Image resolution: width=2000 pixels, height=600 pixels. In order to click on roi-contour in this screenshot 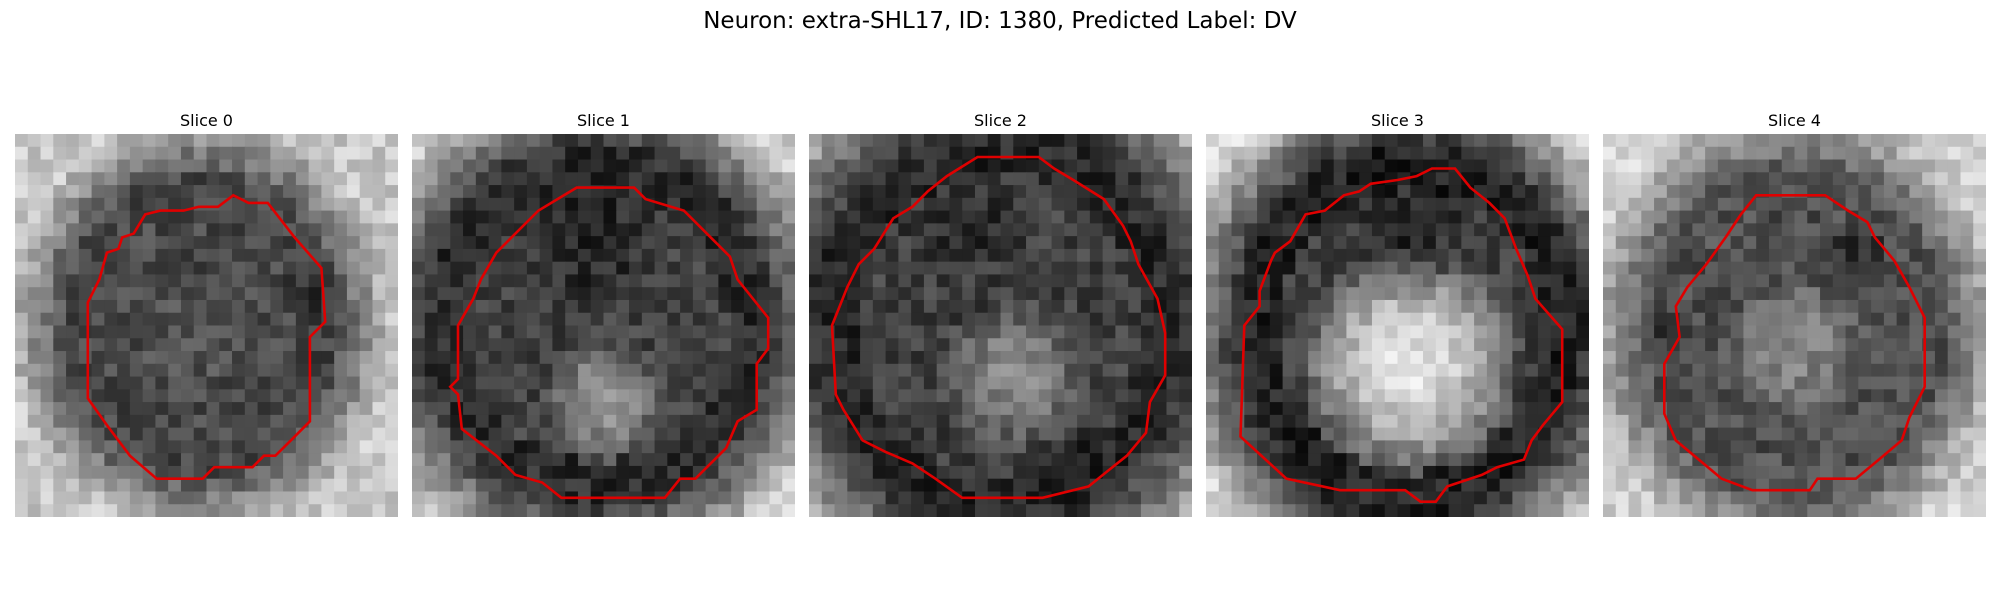, I will do `click(998, 327)`.